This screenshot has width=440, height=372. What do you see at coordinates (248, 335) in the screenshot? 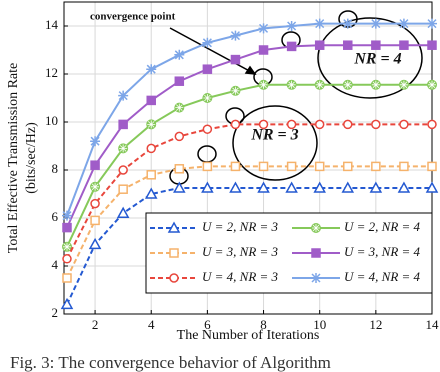
I see `x-axis-label: The Number of Iterations` at bounding box center [248, 335].